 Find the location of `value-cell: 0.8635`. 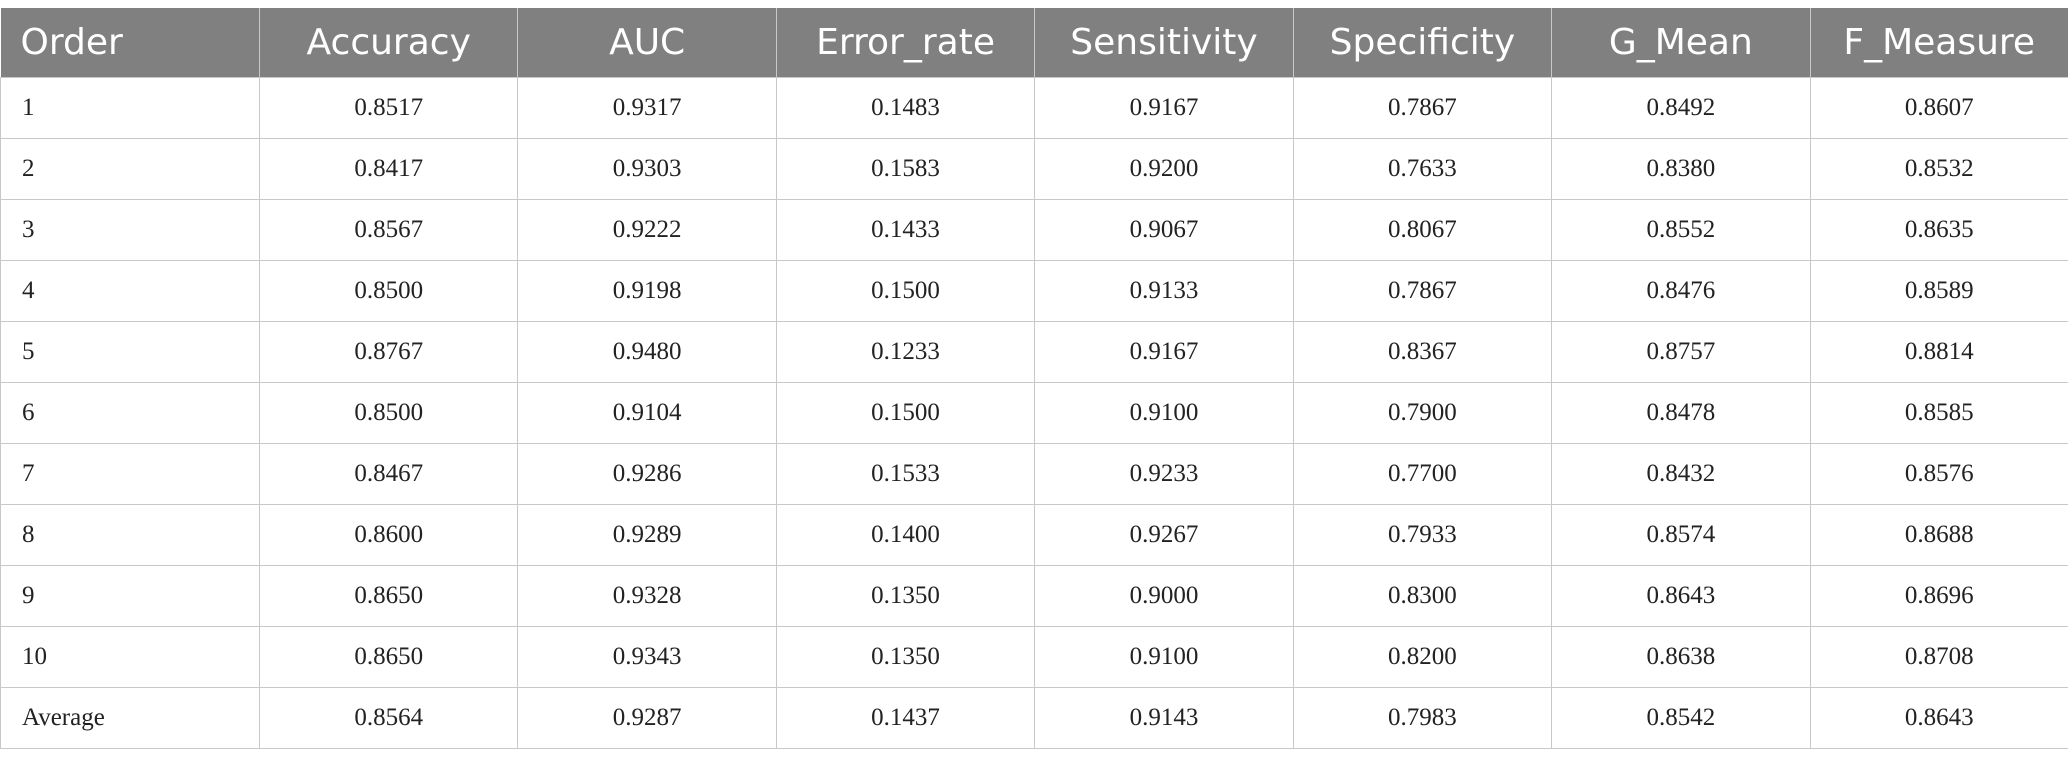

value-cell: 0.8635 is located at coordinates (1938, 230).